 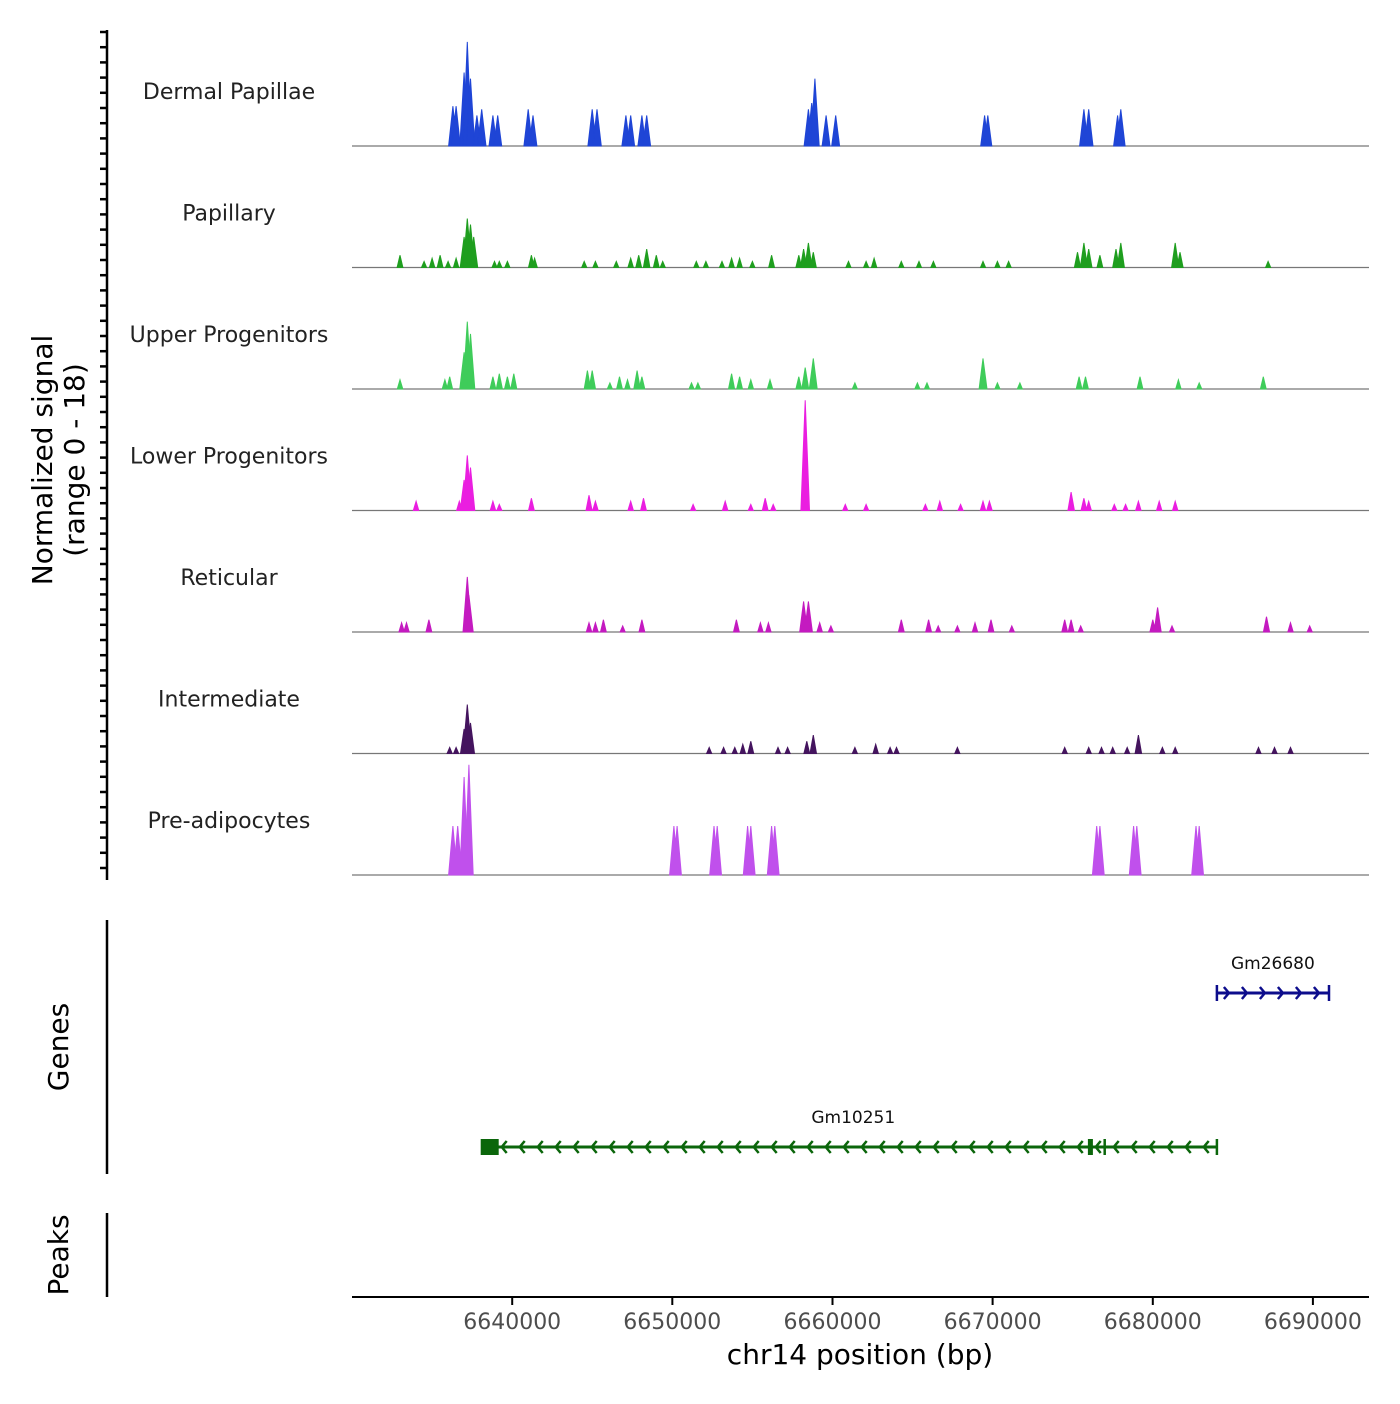 I want to click on peaks-panel-label: Peaks, so click(x=58, y=1254).